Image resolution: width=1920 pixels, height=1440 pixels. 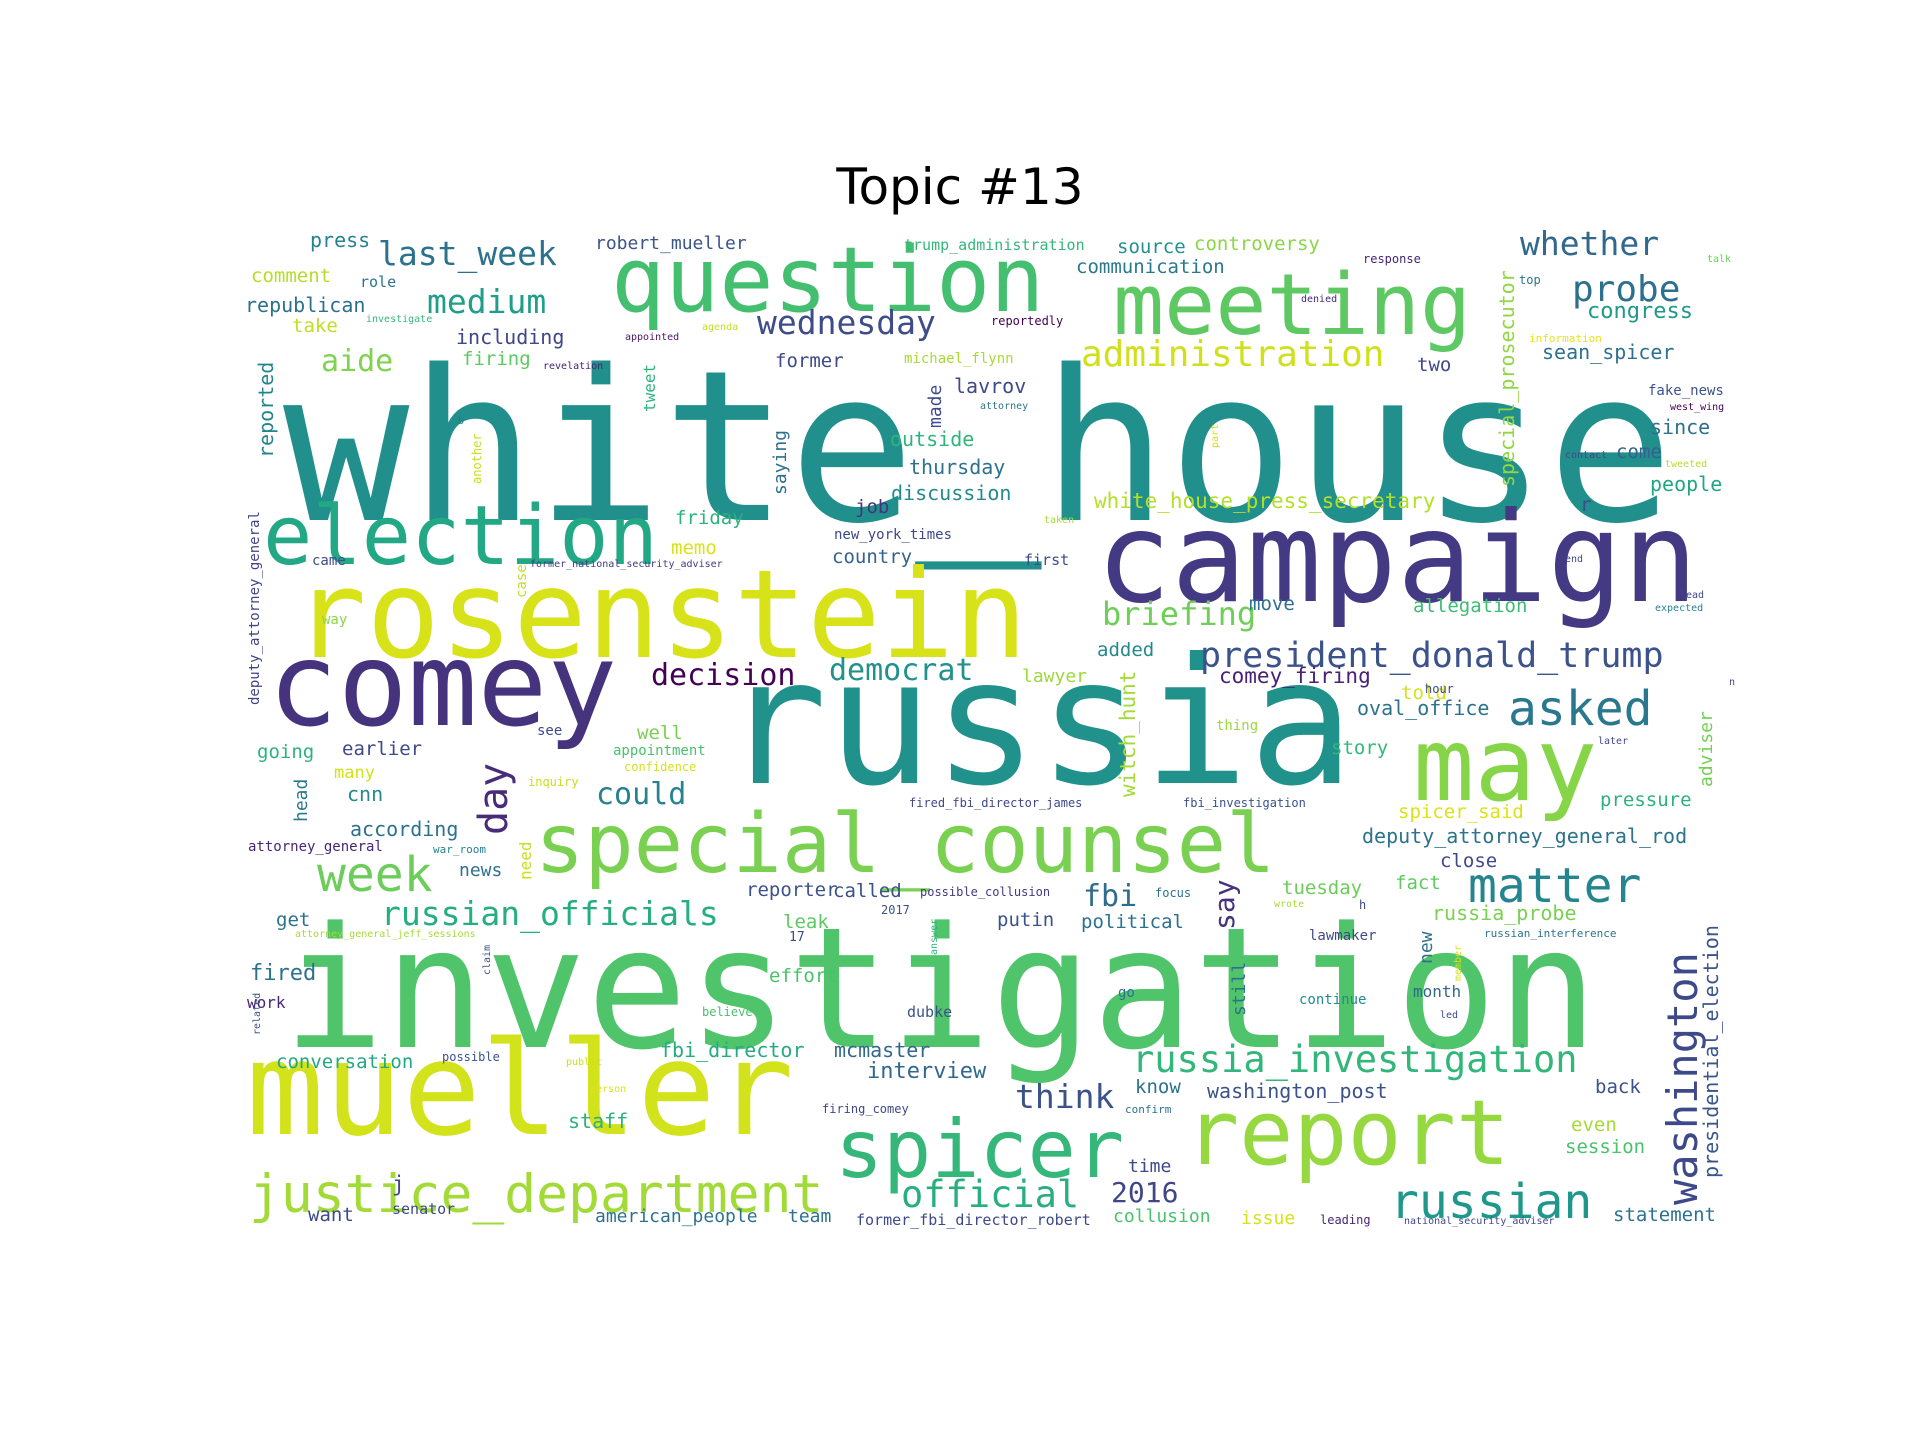 What do you see at coordinates (1507, 378) in the screenshot?
I see `cloud-word-special-prosecutor: special_prosecutor` at bounding box center [1507, 378].